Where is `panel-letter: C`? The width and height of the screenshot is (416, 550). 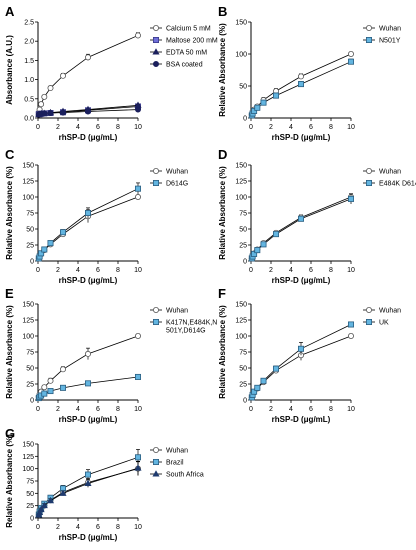 panel-letter: C is located at coordinates (10, 154).